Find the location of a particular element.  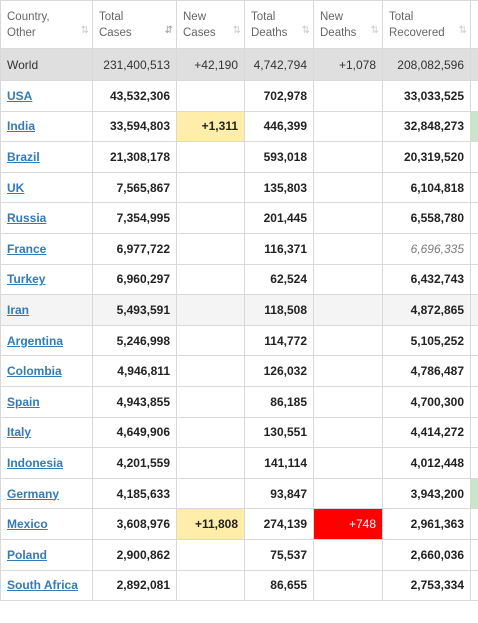

total-cases-cell: 6,960,297 is located at coordinates (134, 279).